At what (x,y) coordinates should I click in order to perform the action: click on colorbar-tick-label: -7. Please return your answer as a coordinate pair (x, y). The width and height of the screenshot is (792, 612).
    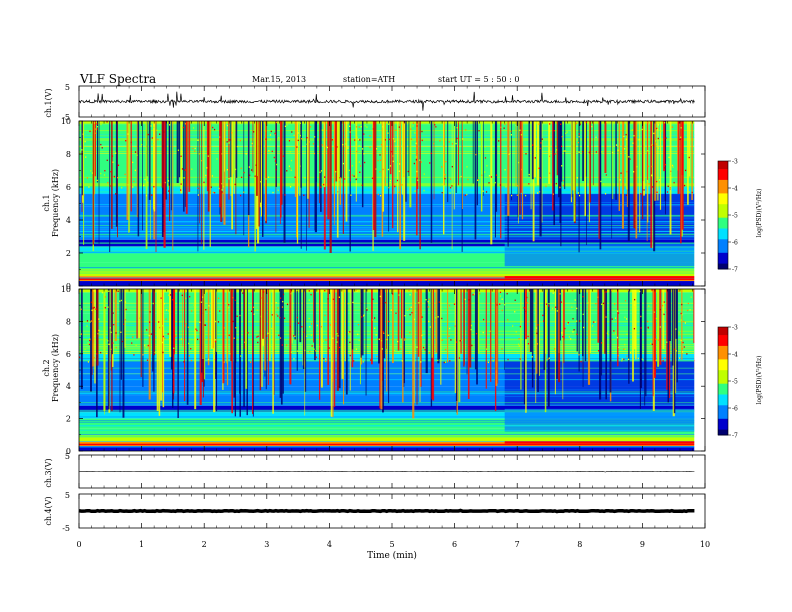
    Looking at the image, I should click on (735, 270).